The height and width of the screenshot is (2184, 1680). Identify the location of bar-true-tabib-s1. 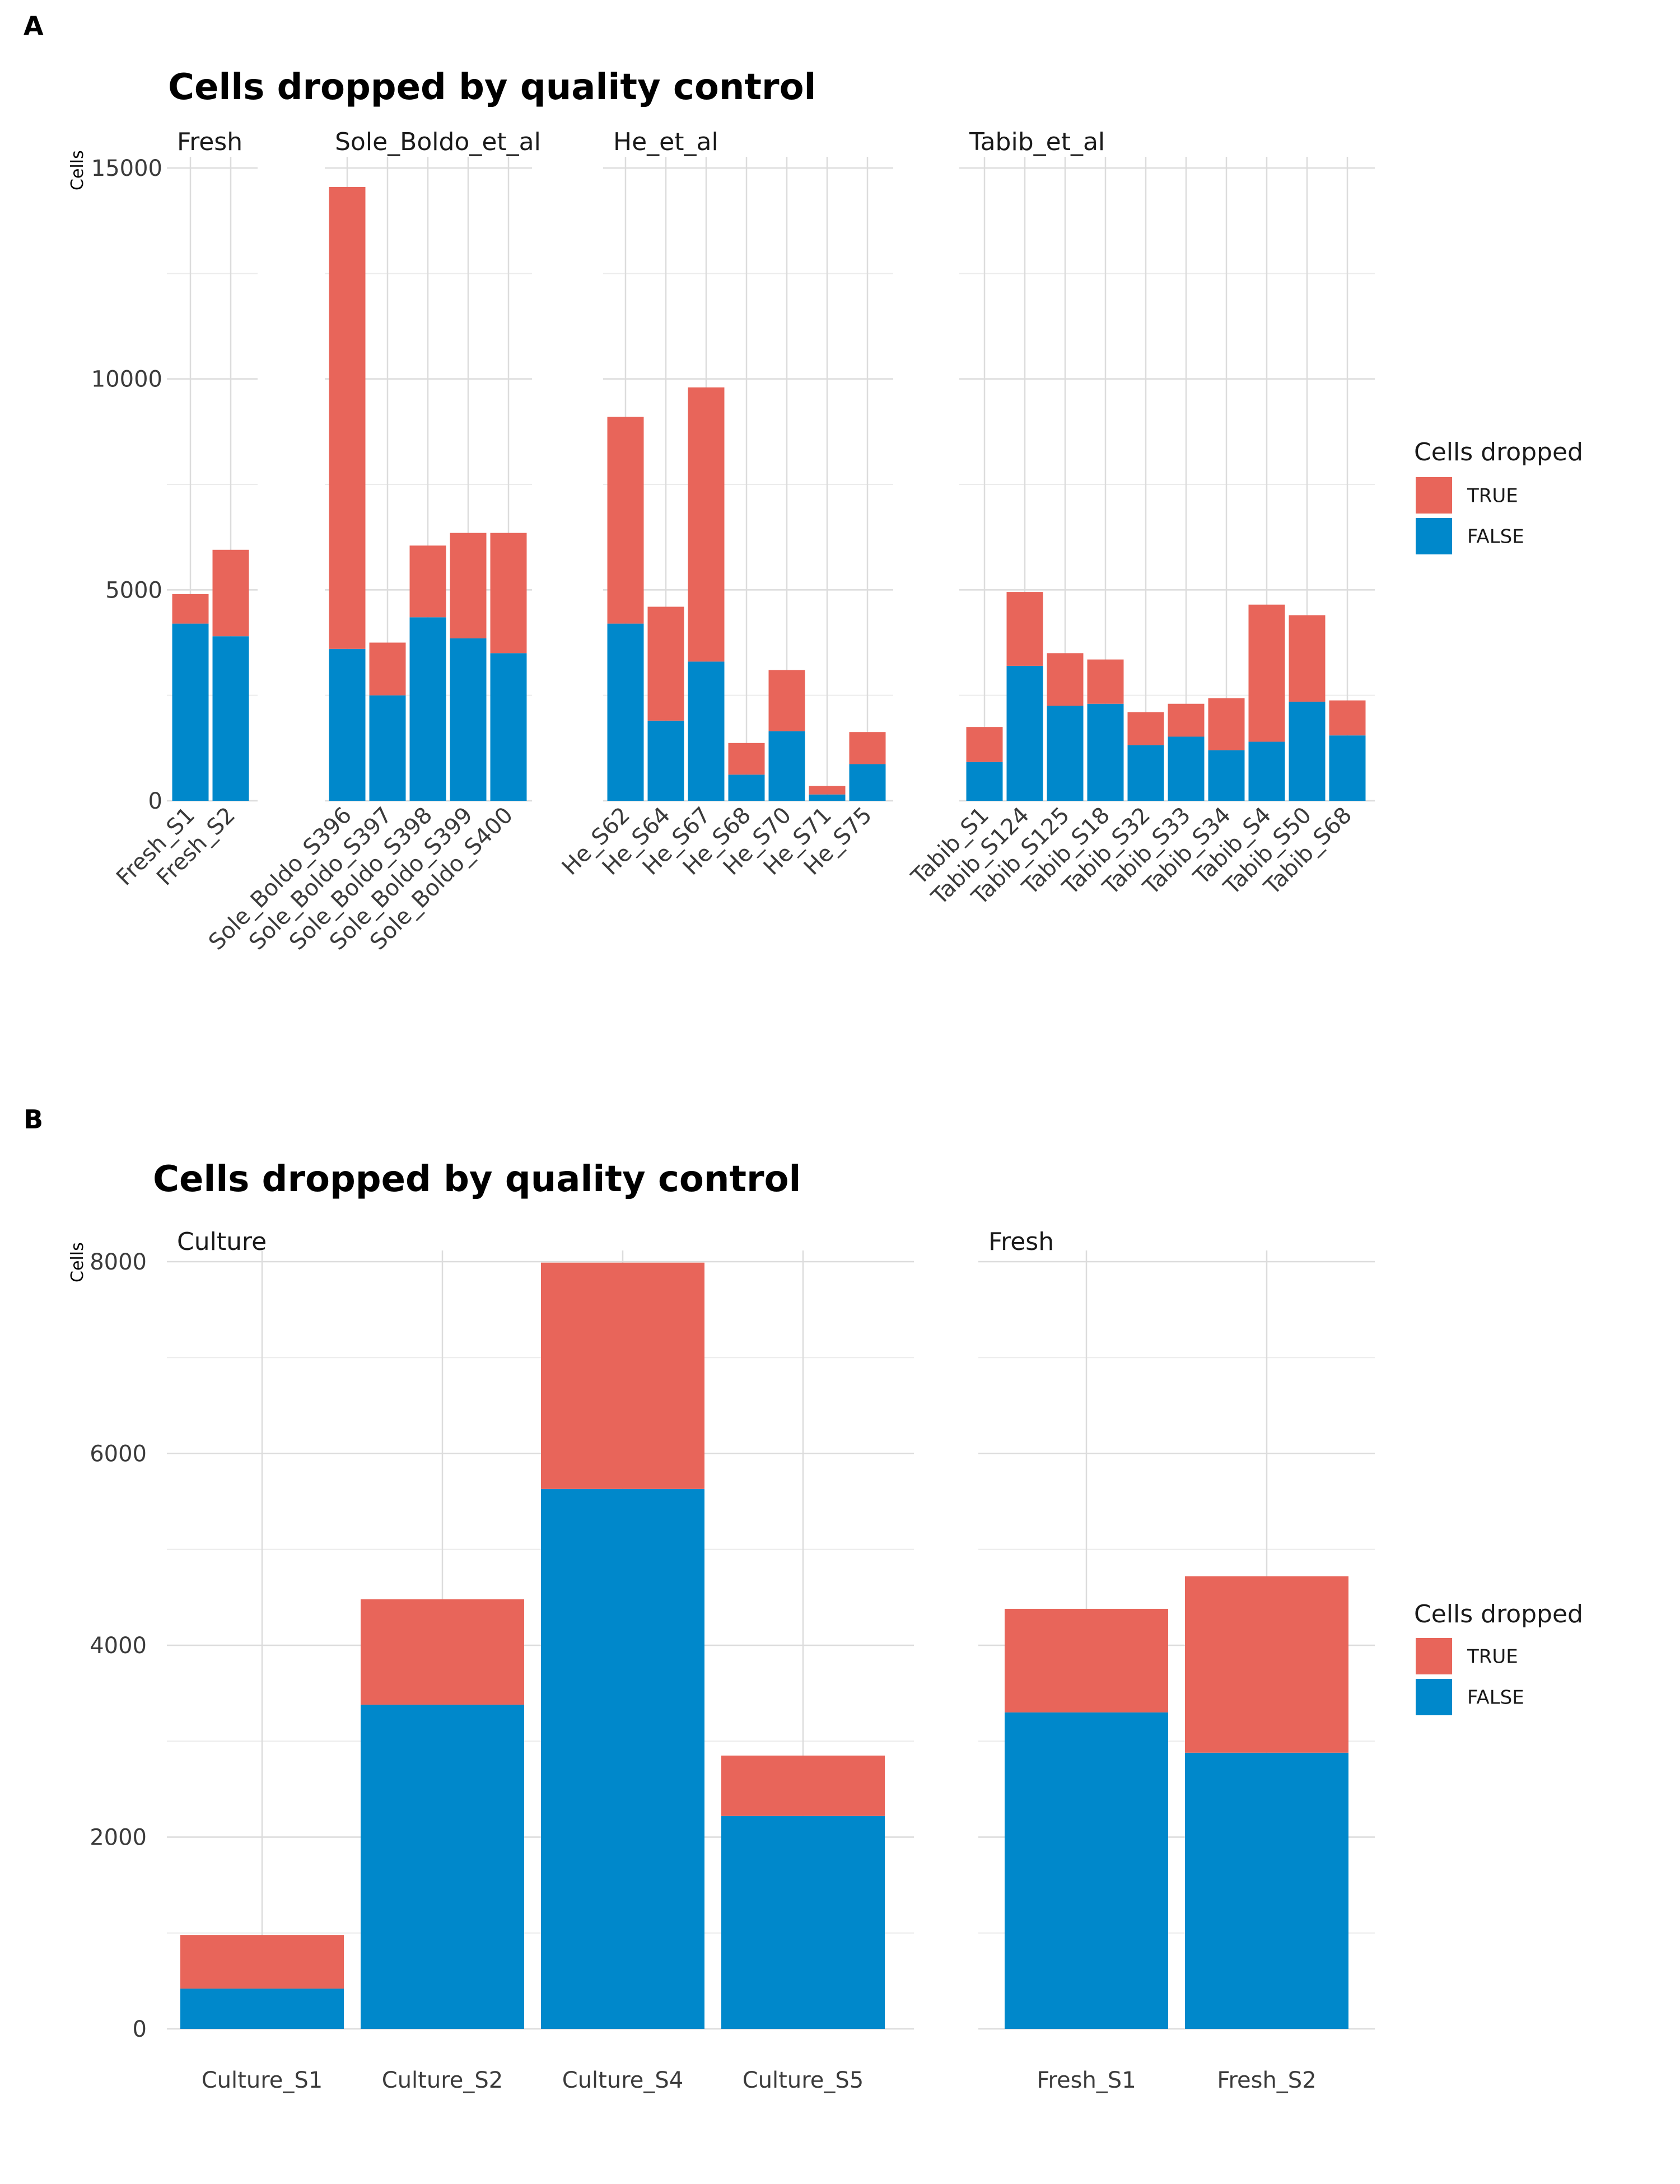
(985, 745).